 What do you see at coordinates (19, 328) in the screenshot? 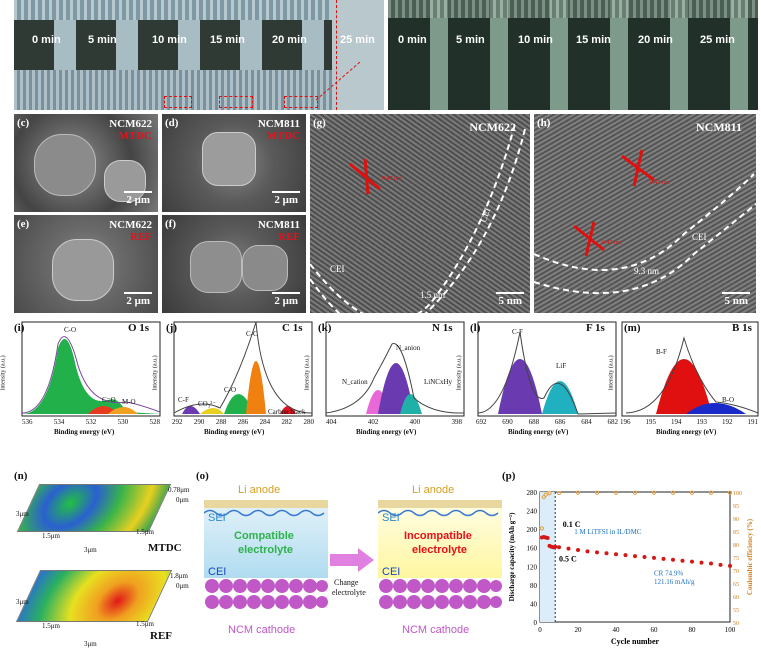
I see `panel-label: (i)` at bounding box center [19, 328].